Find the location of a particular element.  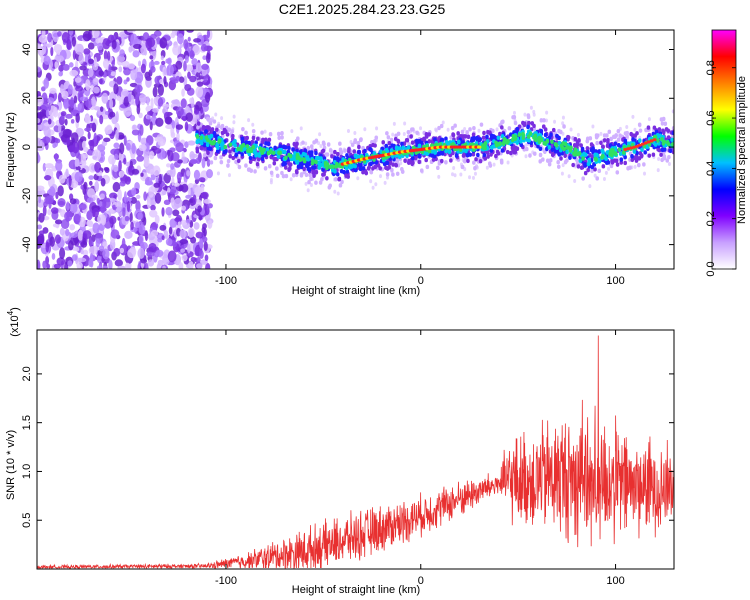

snr-xtick-label: -100 is located at coordinates (226, 581).